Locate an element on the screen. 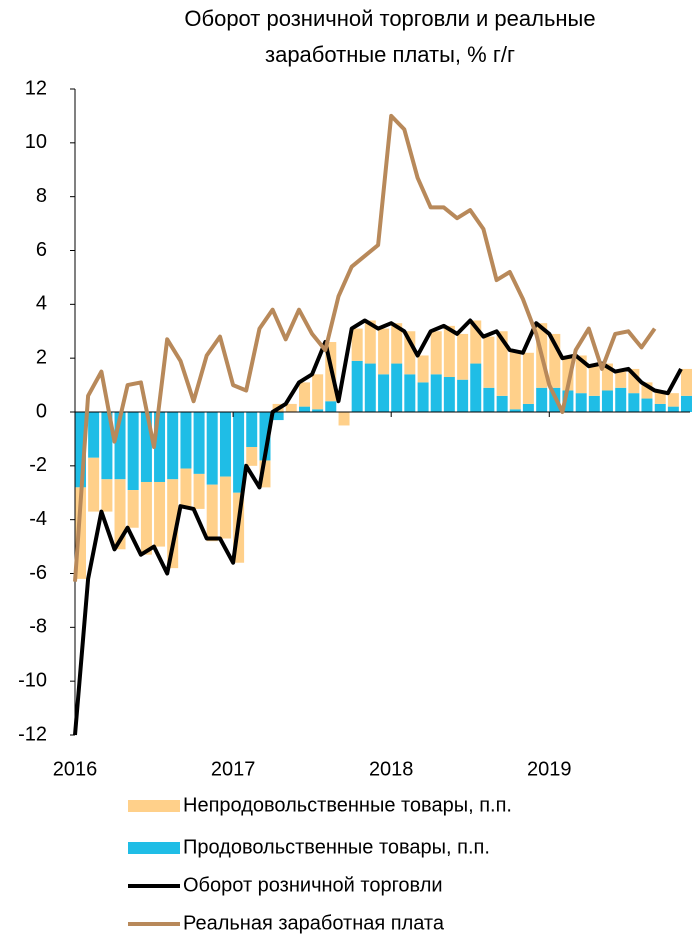 The image size is (695, 936). y-tick-label: 4 is located at coordinates (41, 304).